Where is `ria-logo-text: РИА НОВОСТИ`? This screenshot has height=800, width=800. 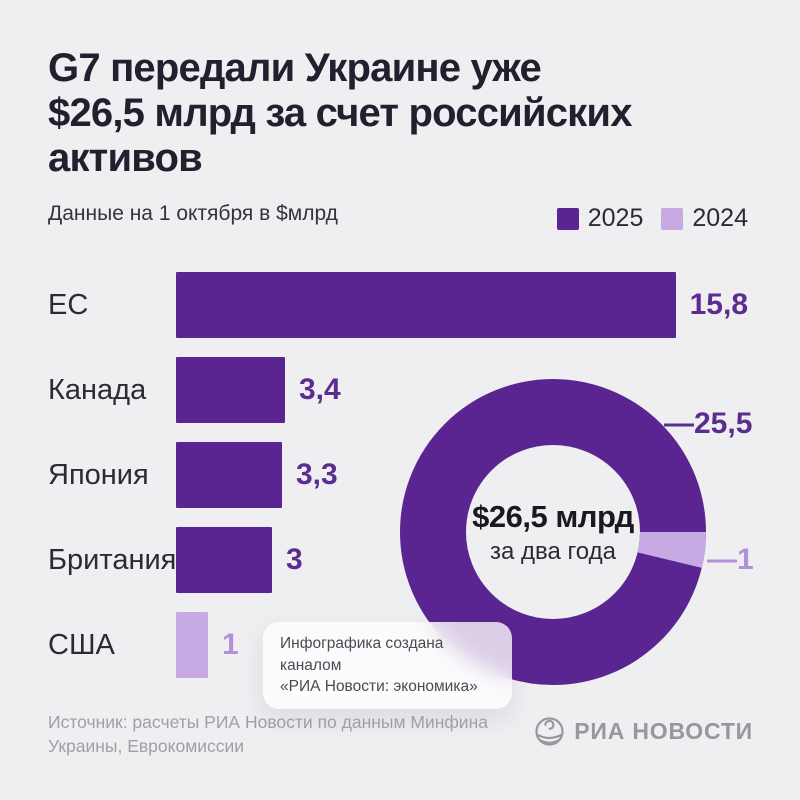
ria-logo-text: РИА НОВОСТИ is located at coordinates (663, 731).